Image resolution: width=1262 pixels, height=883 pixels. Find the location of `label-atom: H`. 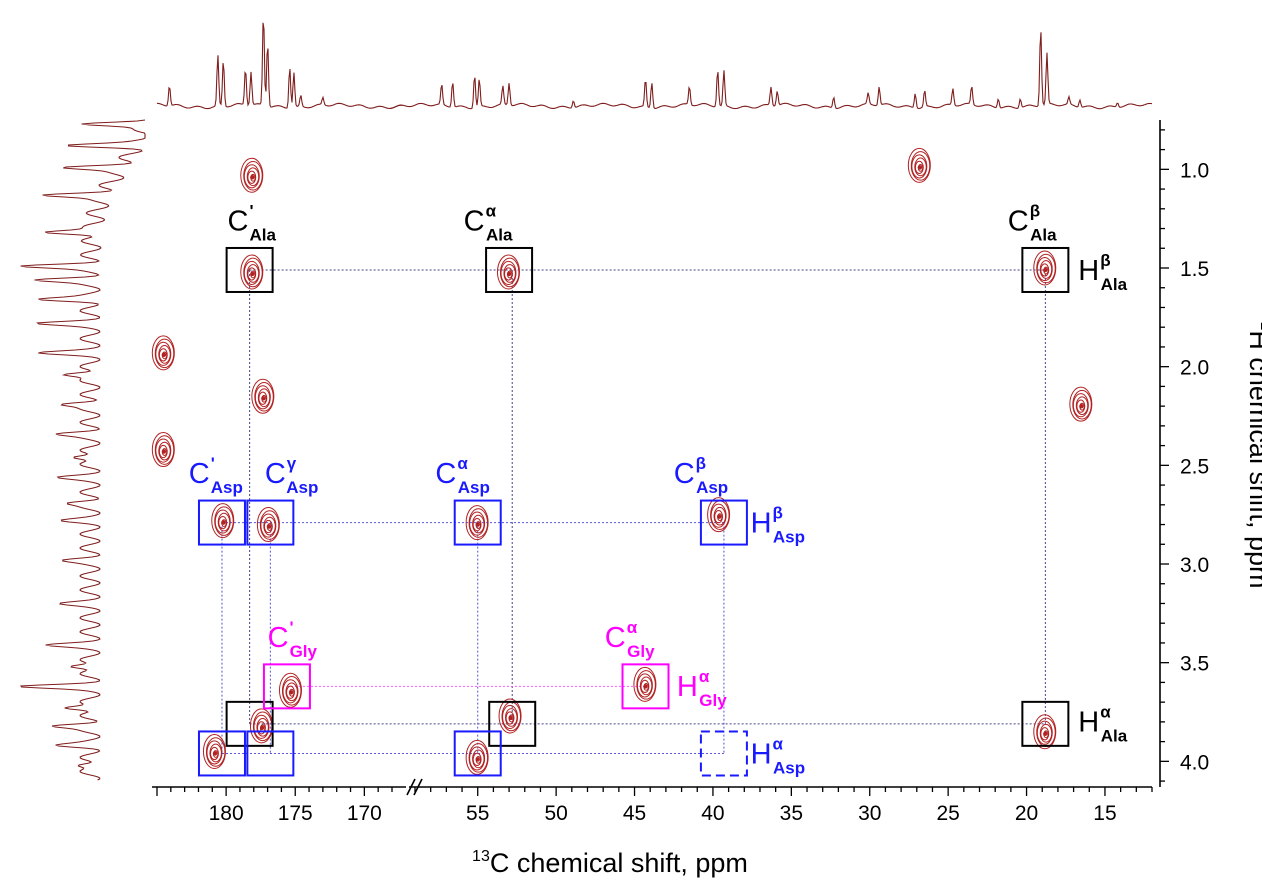

label-atom: H is located at coordinates (761, 523).